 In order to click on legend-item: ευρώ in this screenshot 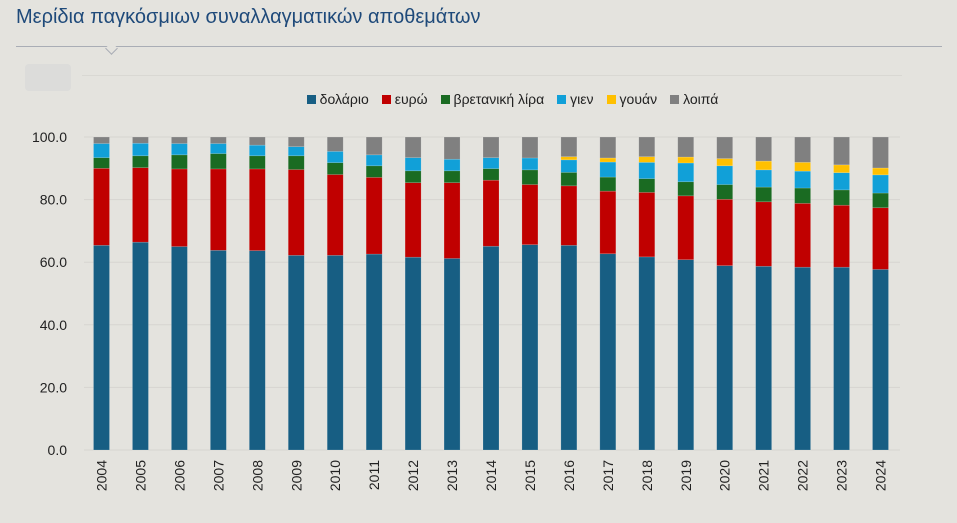, I will do `click(404, 99)`.